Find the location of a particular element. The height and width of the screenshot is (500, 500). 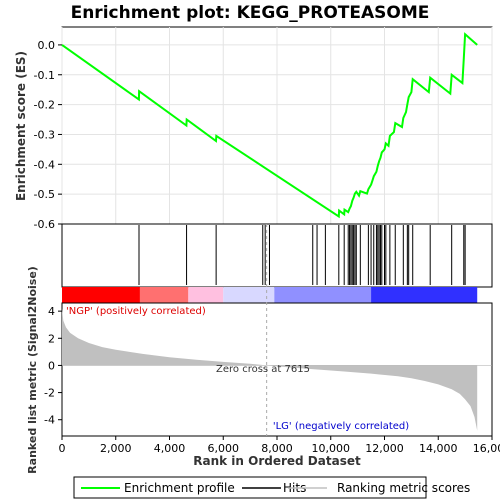

positive-correlation-label: 'NGP' (positively correlated) is located at coordinates (136, 311).